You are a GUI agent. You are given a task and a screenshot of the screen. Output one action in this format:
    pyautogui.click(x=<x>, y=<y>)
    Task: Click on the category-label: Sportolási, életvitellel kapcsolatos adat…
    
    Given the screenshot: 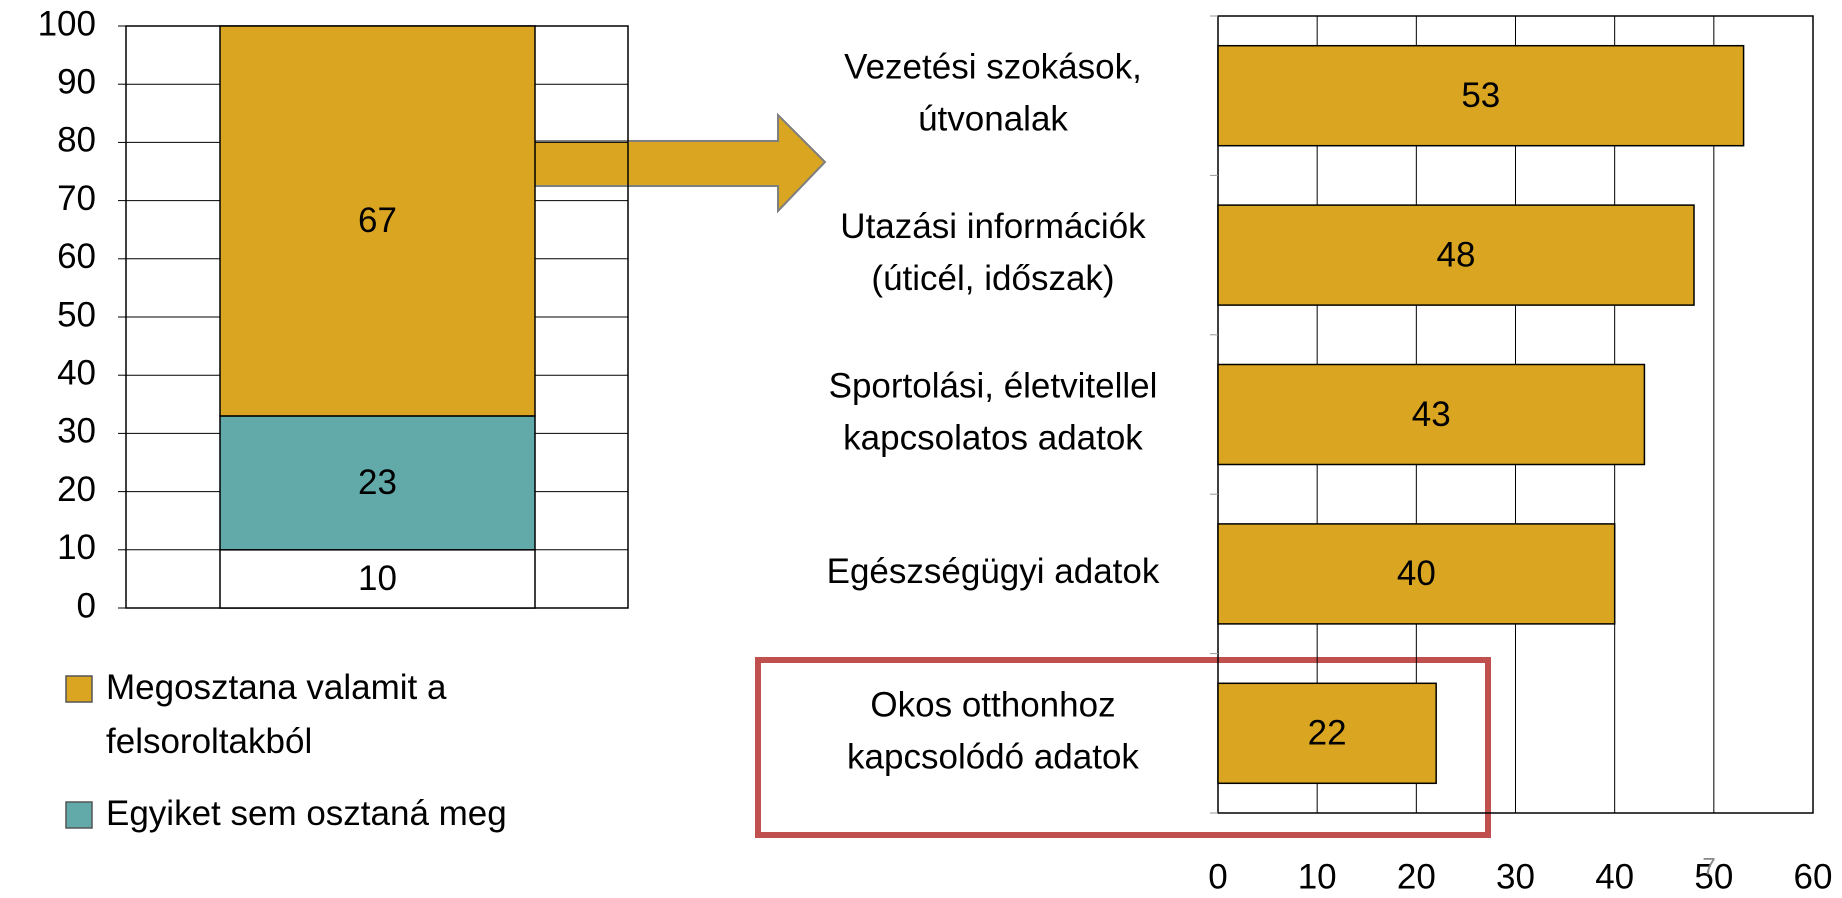 What is the action you would take?
    pyautogui.click(x=993, y=412)
    